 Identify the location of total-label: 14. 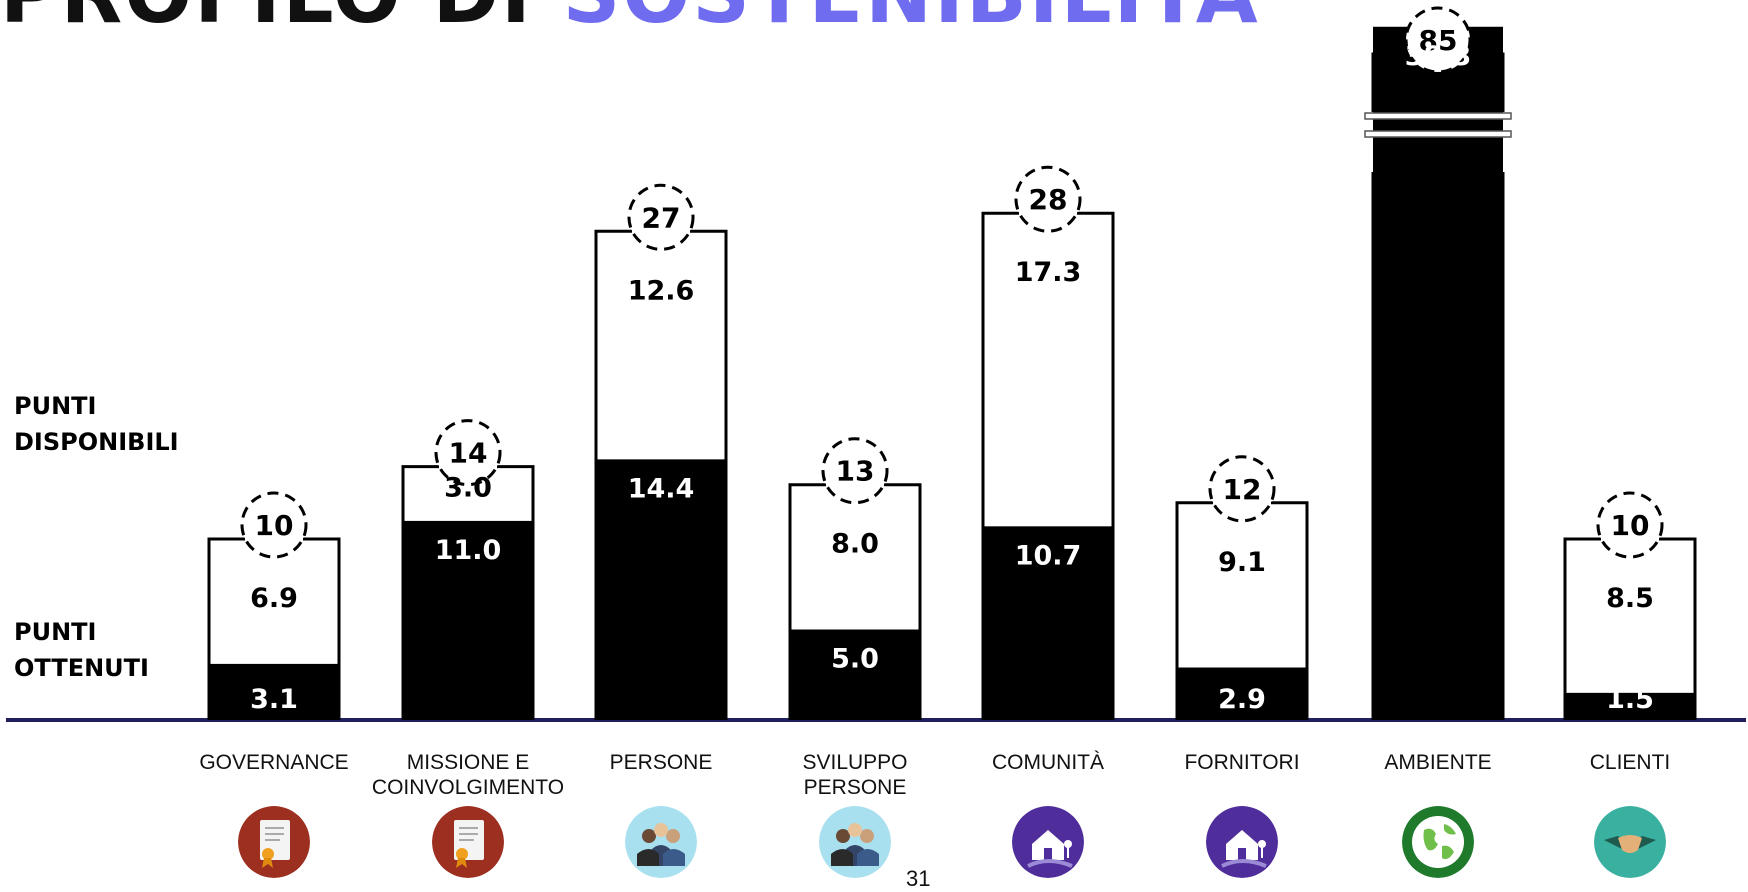
(468, 453).